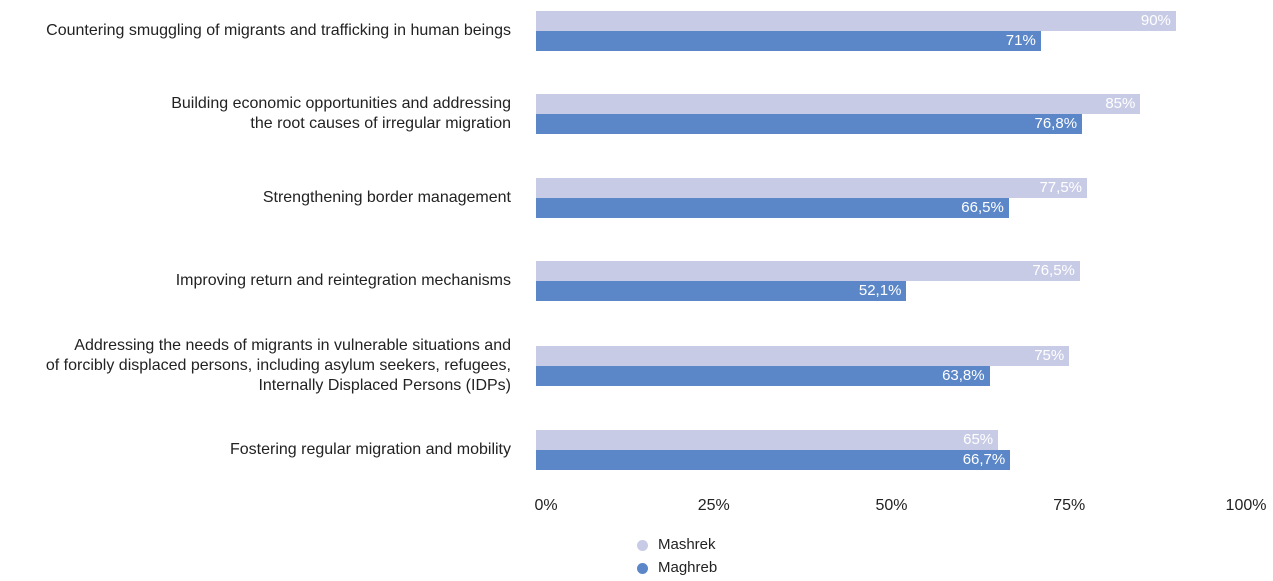  I want to click on category-label-line: Fostering regular migration and mobility, so click(370, 449).